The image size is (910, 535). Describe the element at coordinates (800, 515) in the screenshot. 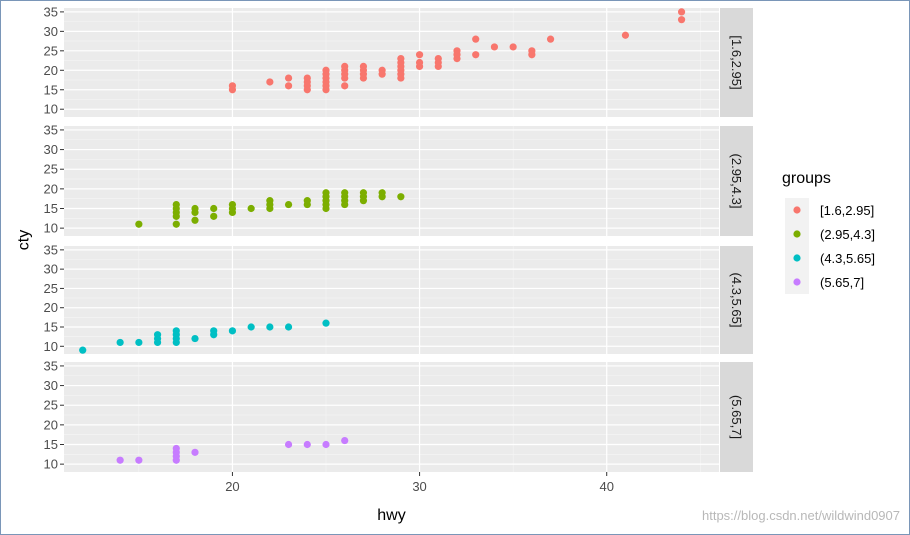

I see `watermark-text: https://blog.csdn.net/wildwind0907` at that location.